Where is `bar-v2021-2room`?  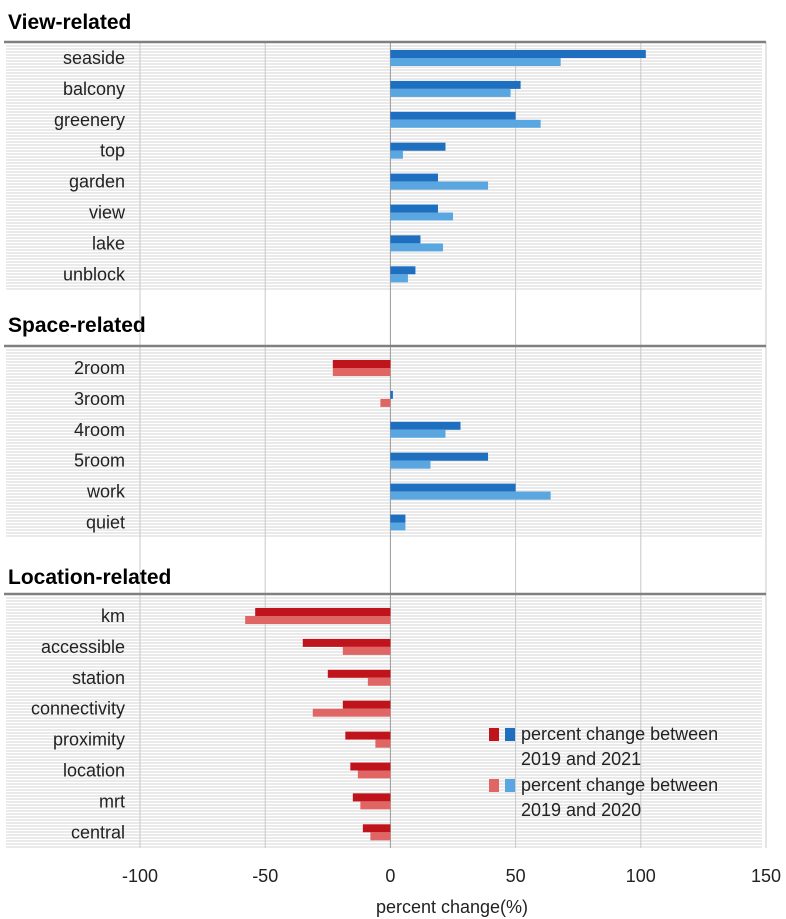
bar-v2021-2room is located at coordinates (361, 364).